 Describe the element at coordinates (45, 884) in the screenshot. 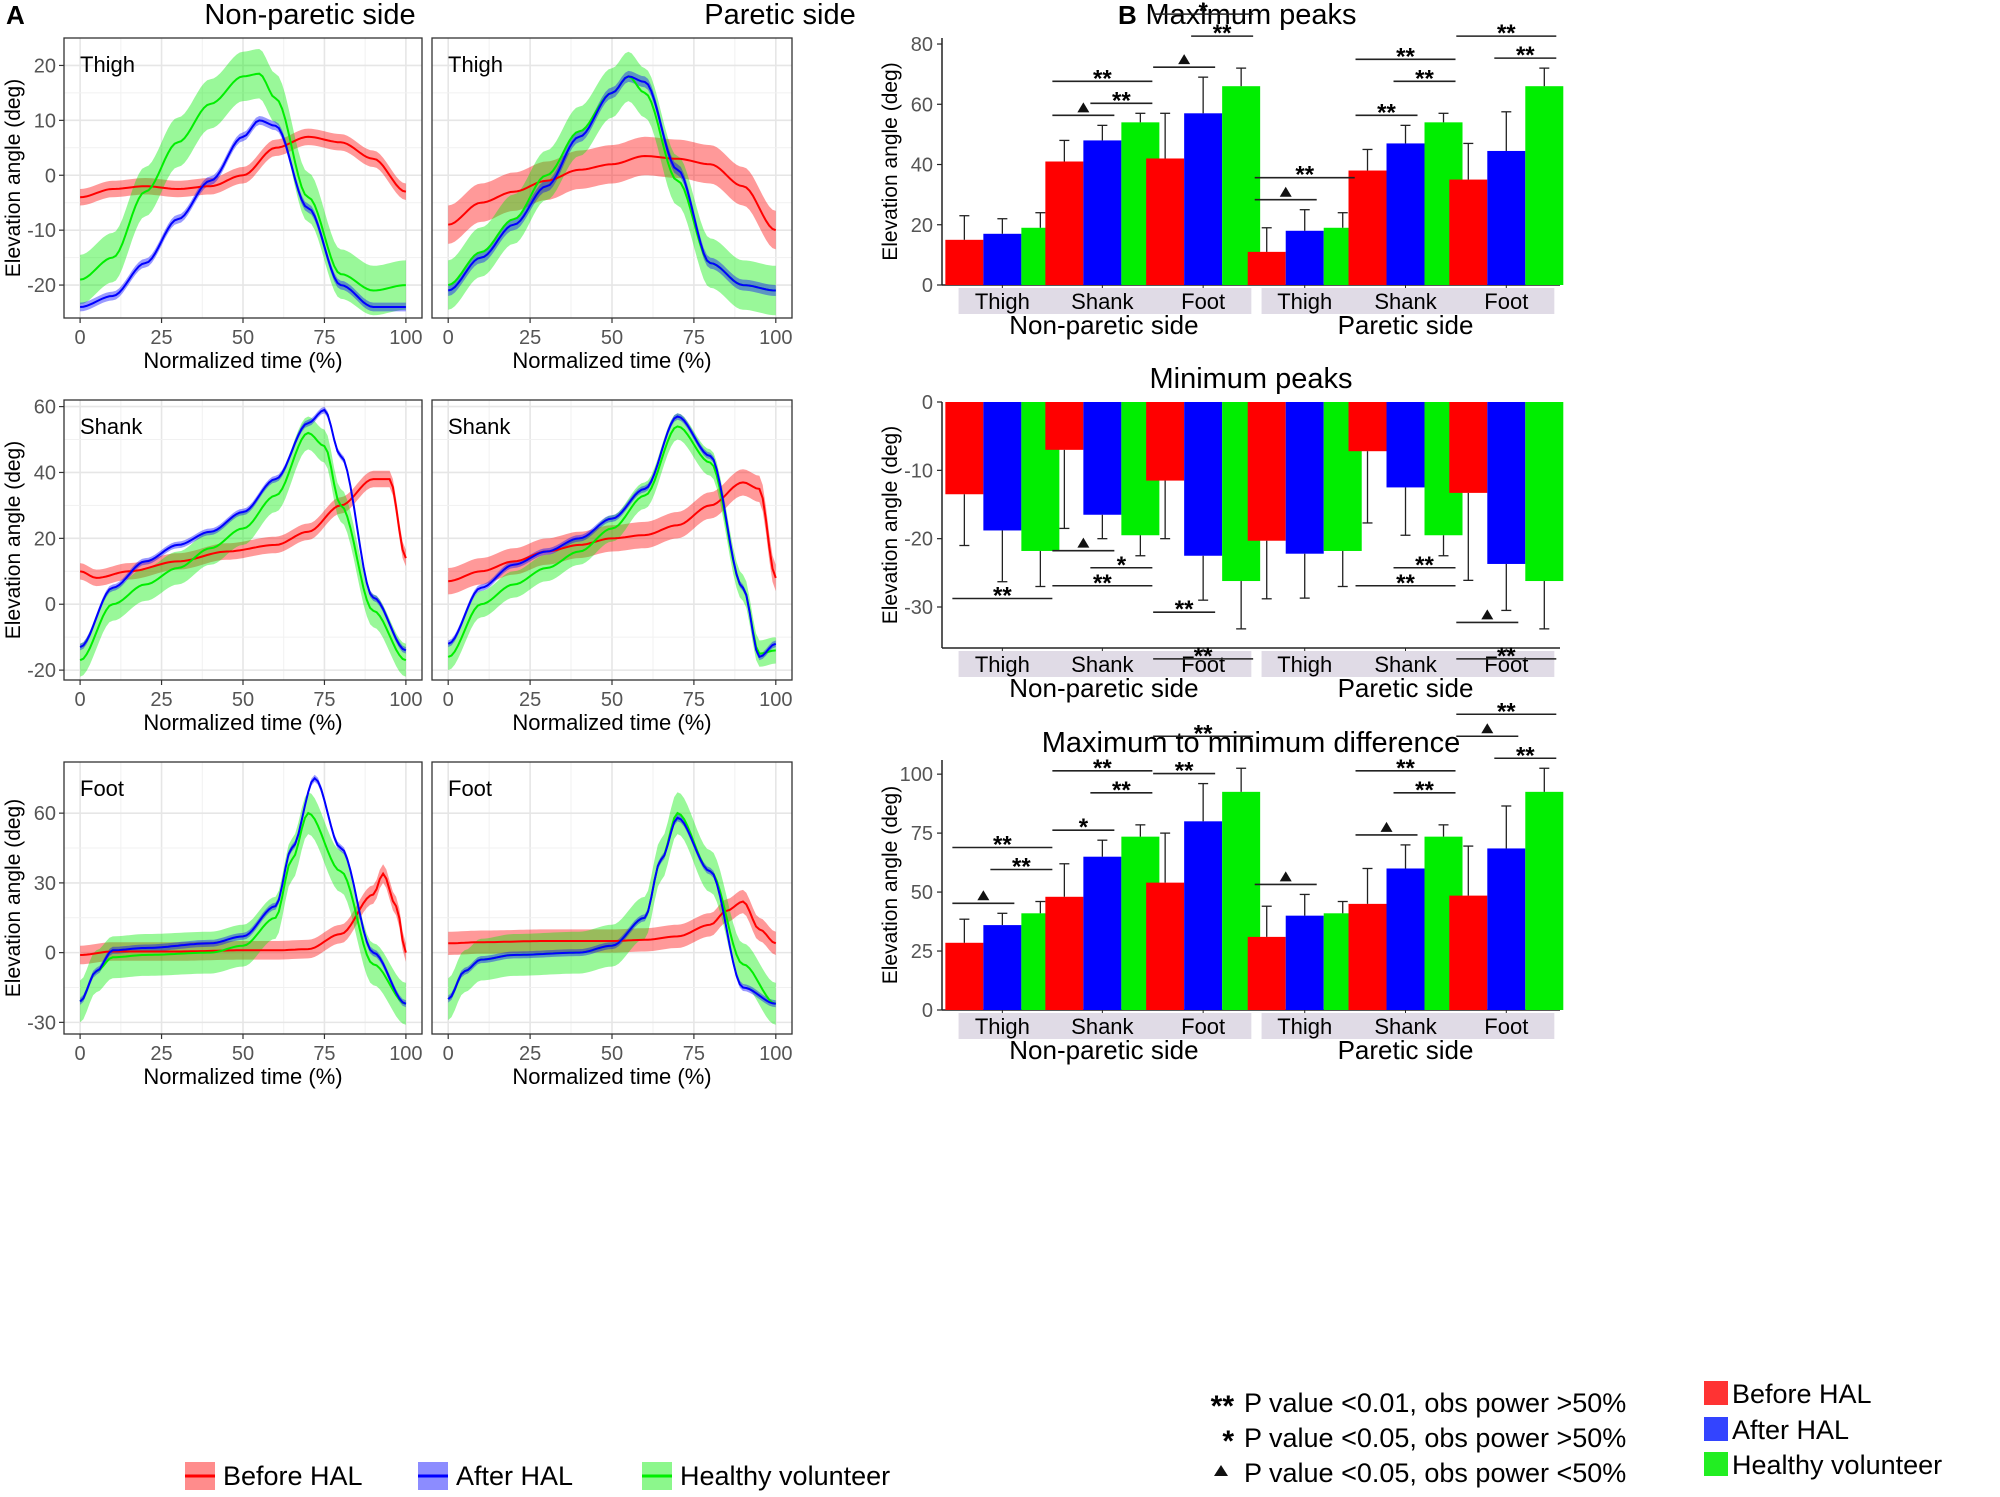

I see `y-tick-label: 30` at that location.